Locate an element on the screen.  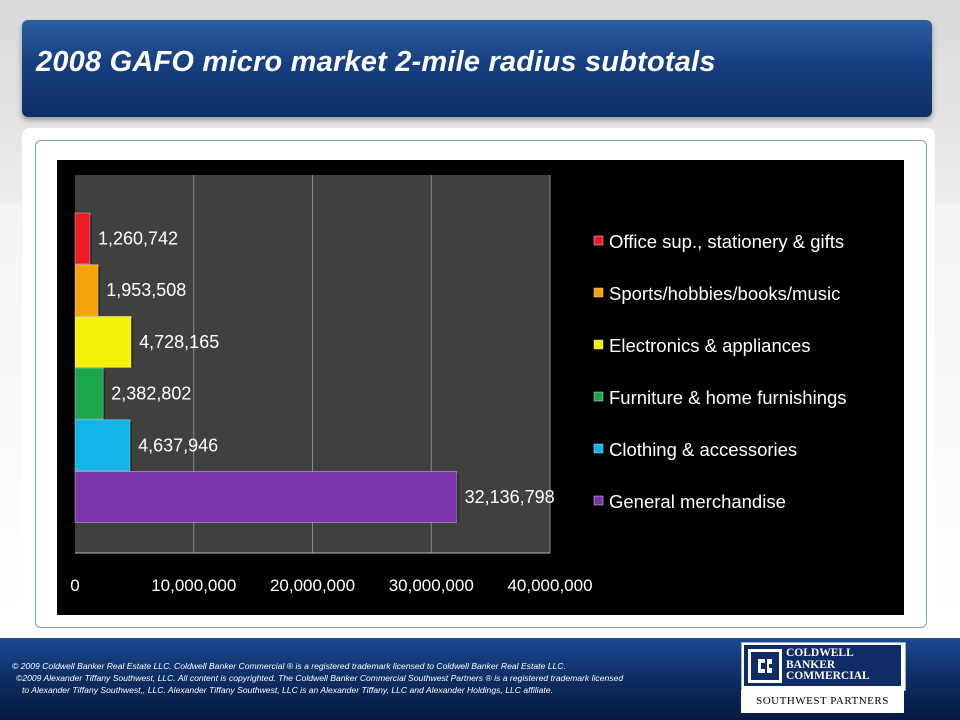
data-label: 1,260,742 is located at coordinates (138, 239).